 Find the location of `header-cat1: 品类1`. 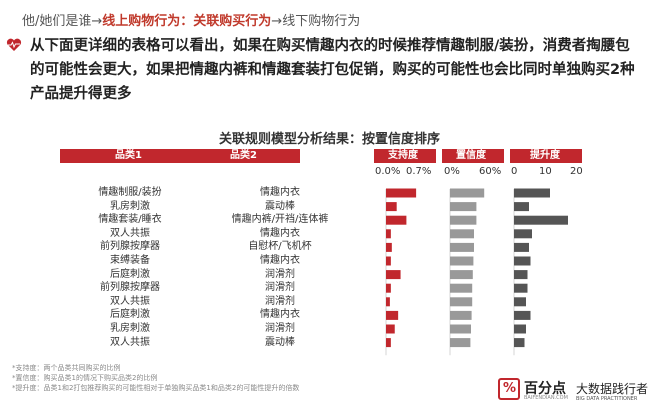

header-cat1: 品类1 is located at coordinates (128, 155).